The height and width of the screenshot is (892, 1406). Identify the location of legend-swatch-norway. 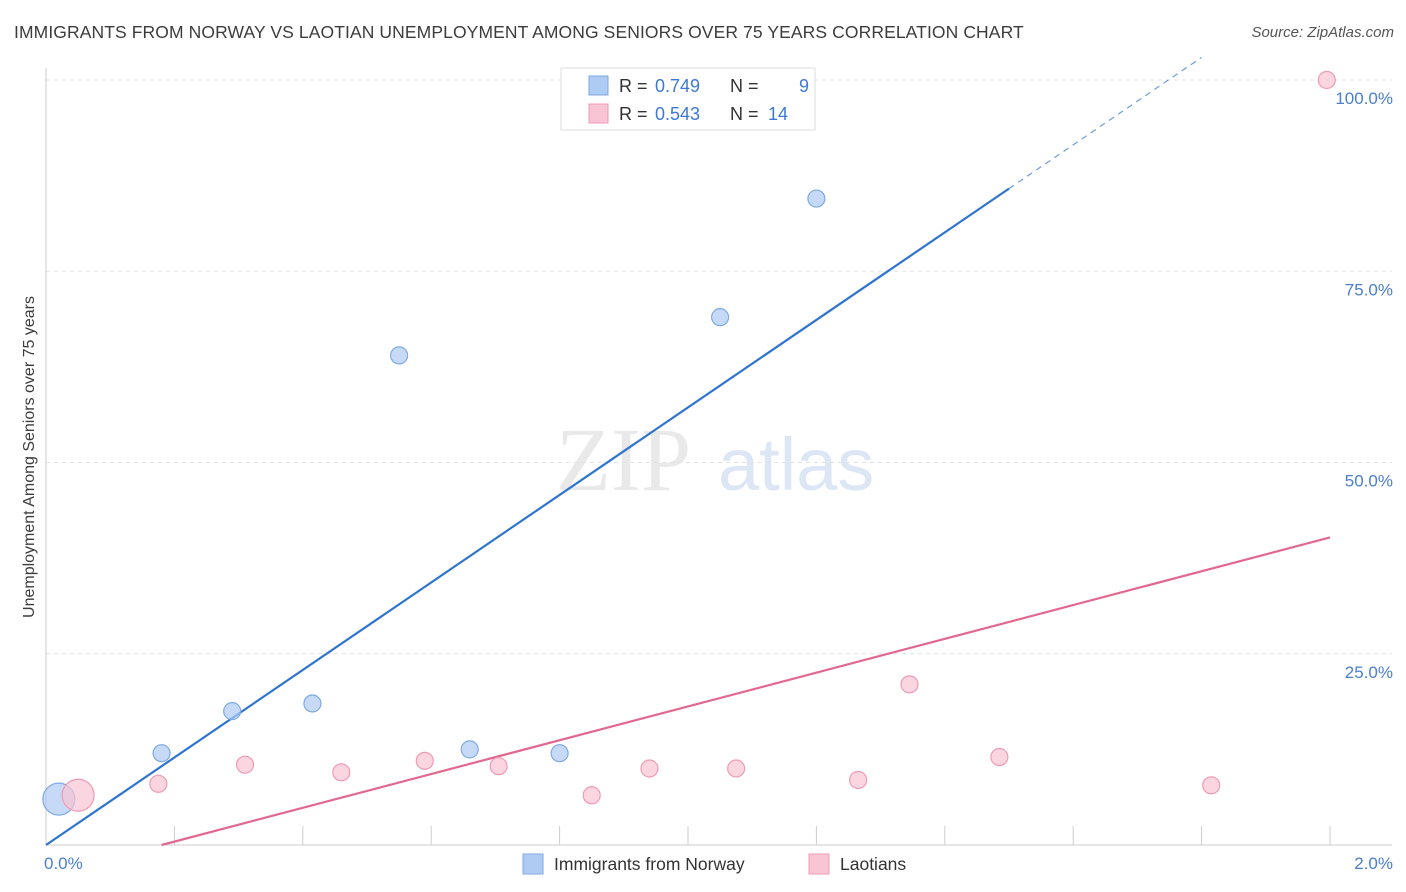
(598, 85).